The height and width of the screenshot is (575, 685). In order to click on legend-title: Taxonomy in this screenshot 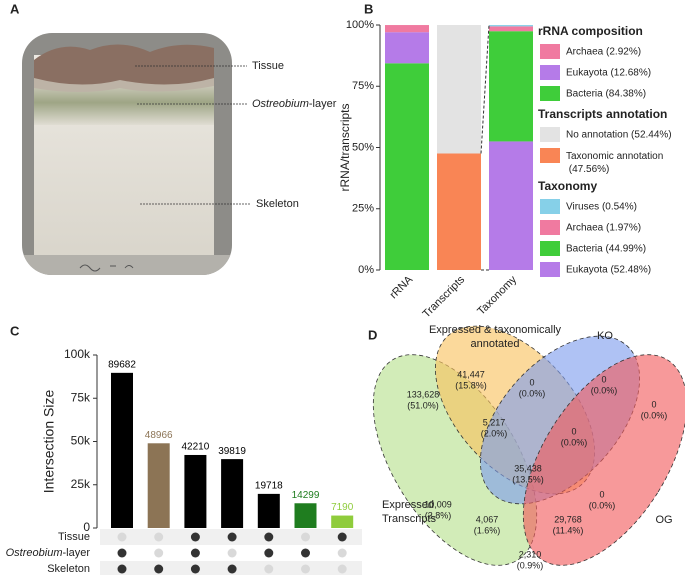, I will do `click(567, 186)`.